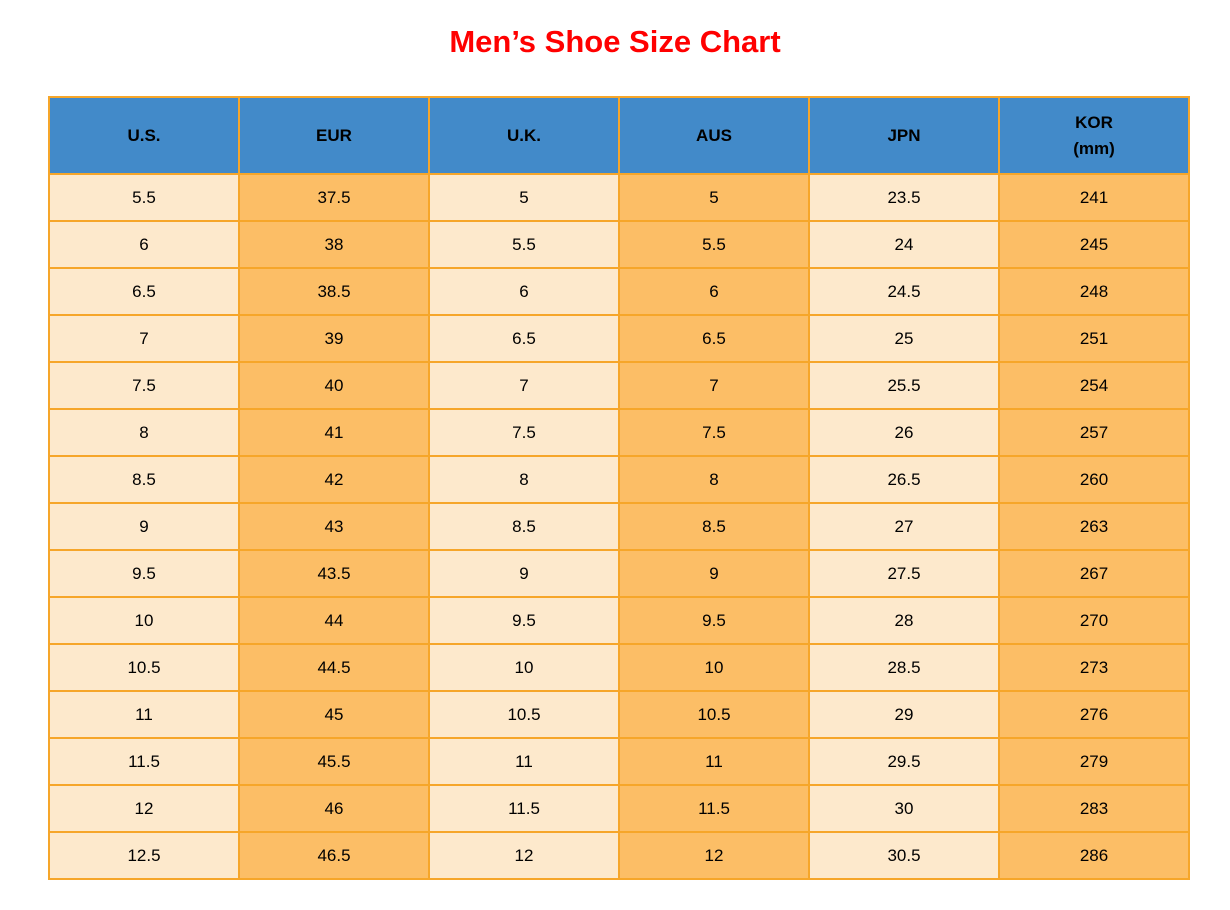 The width and height of the screenshot is (1230, 910). What do you see at coordinates (1094, 620) in the screenshot?
I see `cell-kor: 270` at bounding box center [1094, 620].